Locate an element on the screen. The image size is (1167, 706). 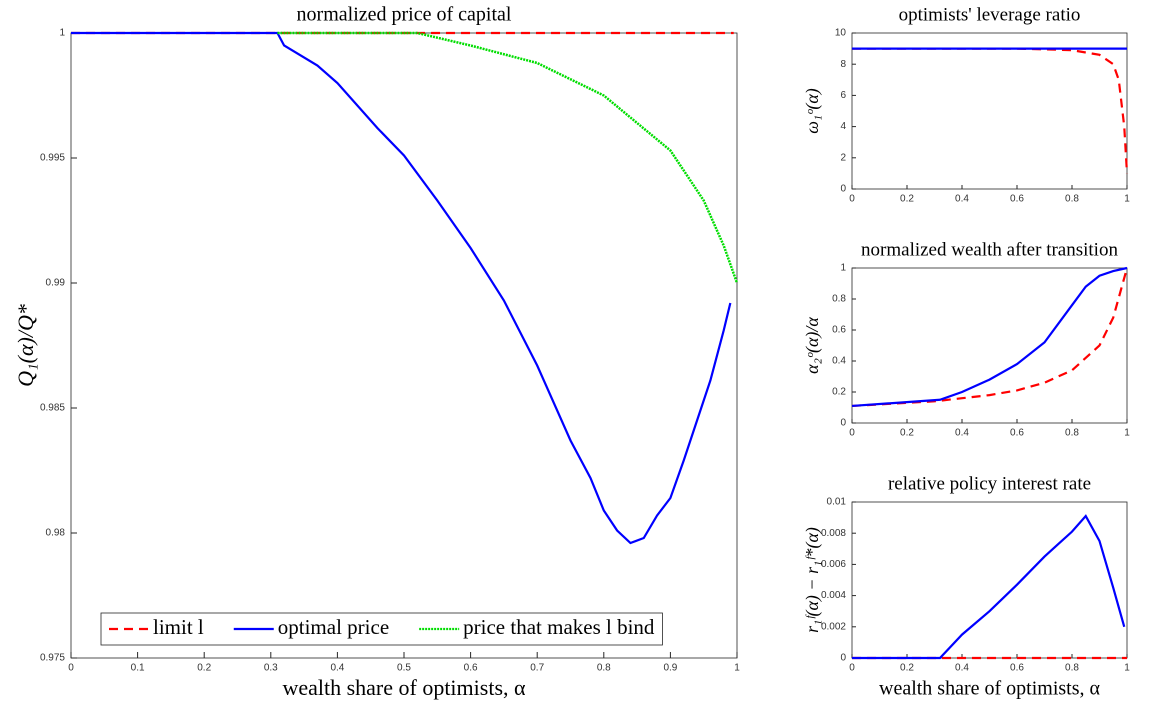
y-tick-label: 0.99 is located at coordinates (56, 283).